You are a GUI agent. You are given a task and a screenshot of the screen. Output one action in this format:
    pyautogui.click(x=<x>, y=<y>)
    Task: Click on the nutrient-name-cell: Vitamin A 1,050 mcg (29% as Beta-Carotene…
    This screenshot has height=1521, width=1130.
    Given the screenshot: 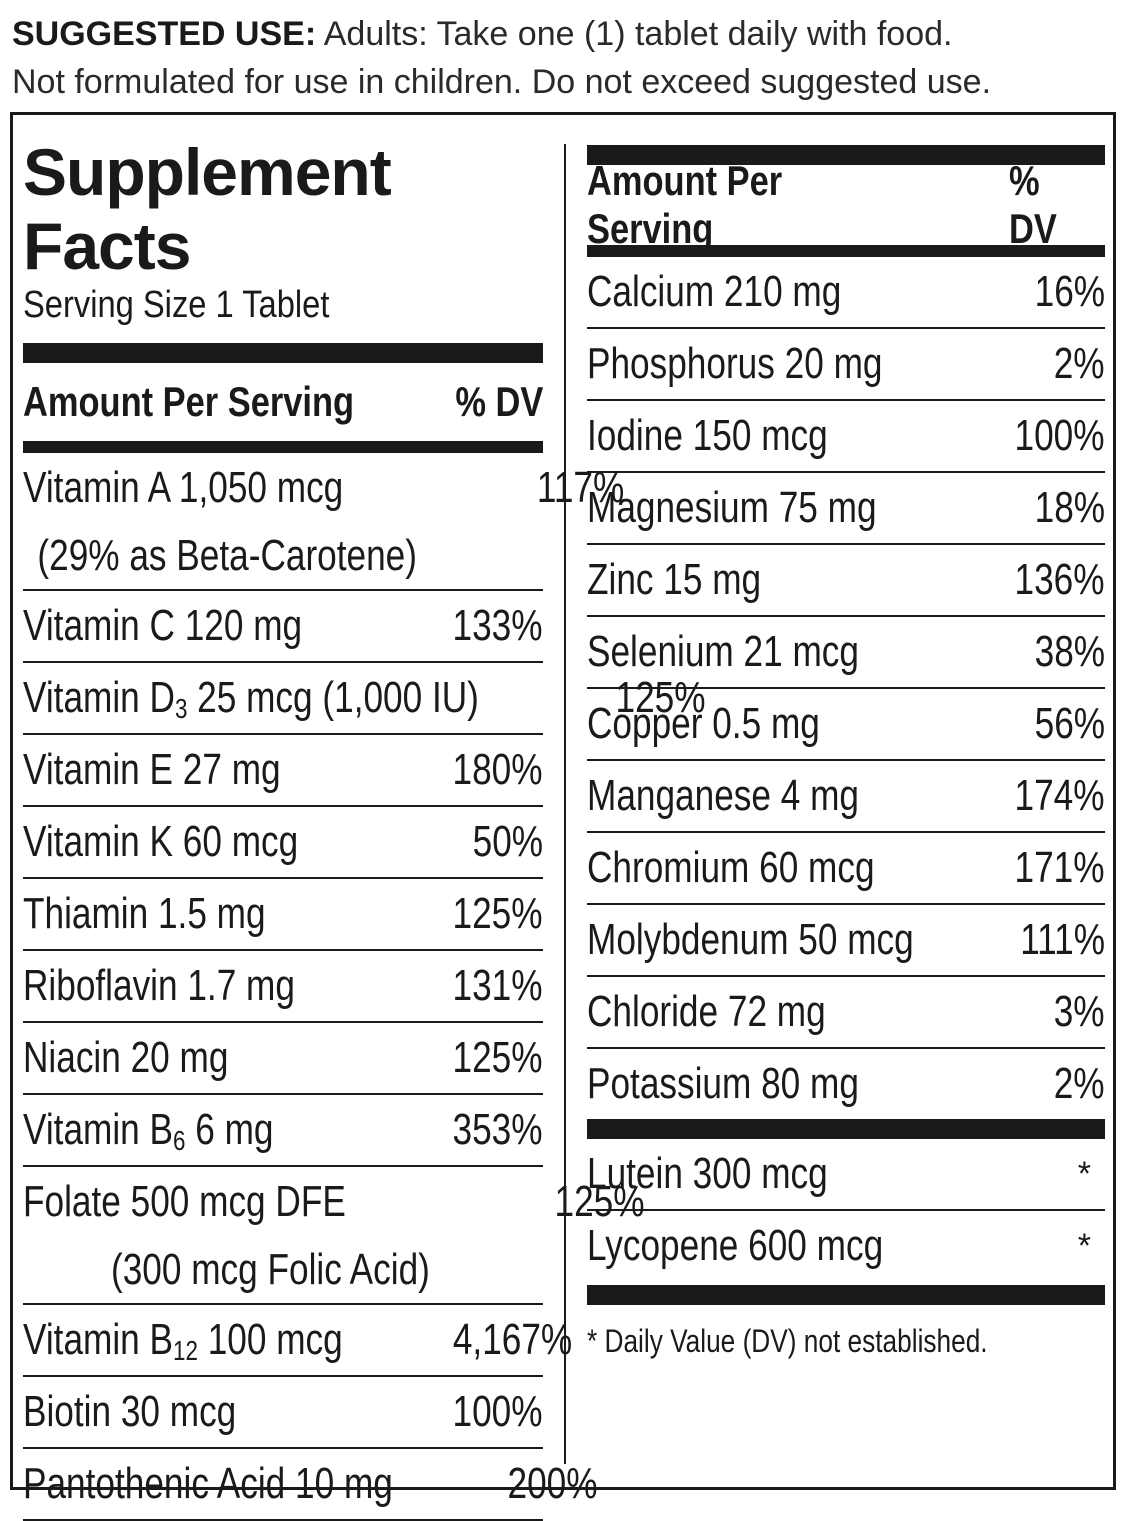 What is the action you would take?
    pyautogui.click(x=269, y=521)
    